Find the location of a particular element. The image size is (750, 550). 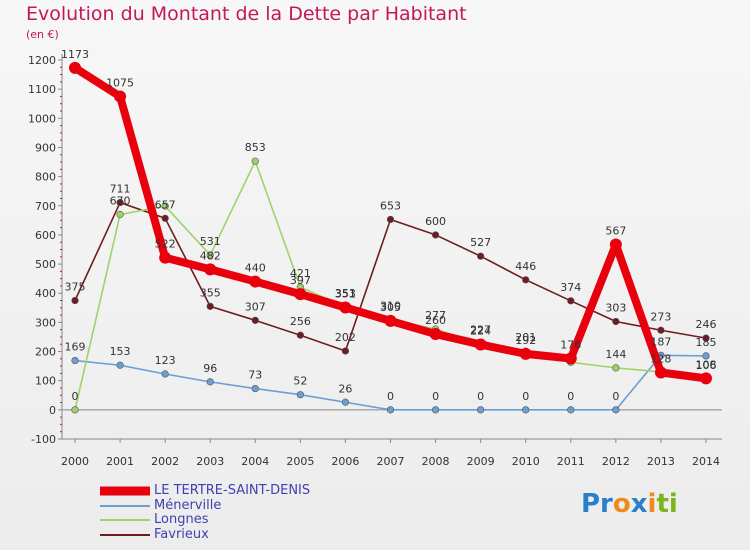

y-tick-label: 1200 is located at coordinates (42, 60).